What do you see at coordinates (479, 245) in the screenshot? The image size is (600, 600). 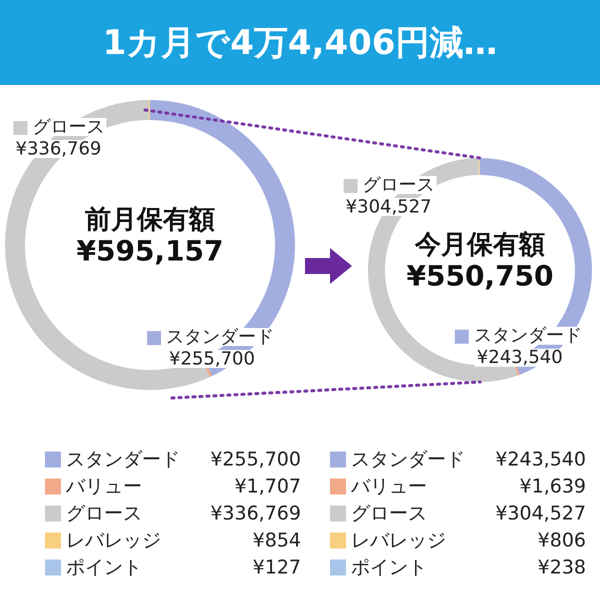 I see `text: 今月保有額` at bounding box center [479, 245].